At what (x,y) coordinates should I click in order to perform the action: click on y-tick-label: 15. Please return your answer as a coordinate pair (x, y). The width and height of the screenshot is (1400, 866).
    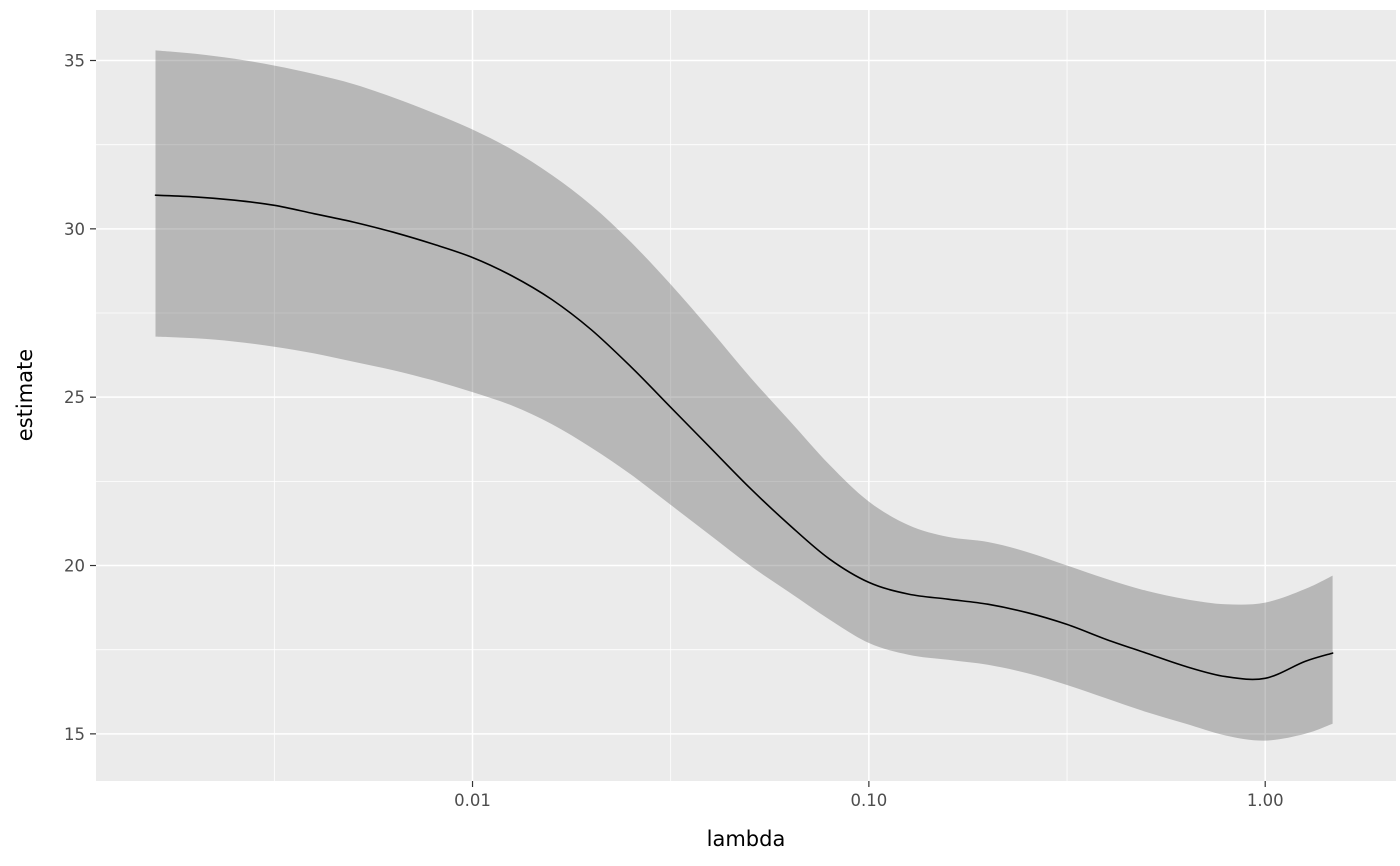
    Looking at the image, I should click on (74, 734).